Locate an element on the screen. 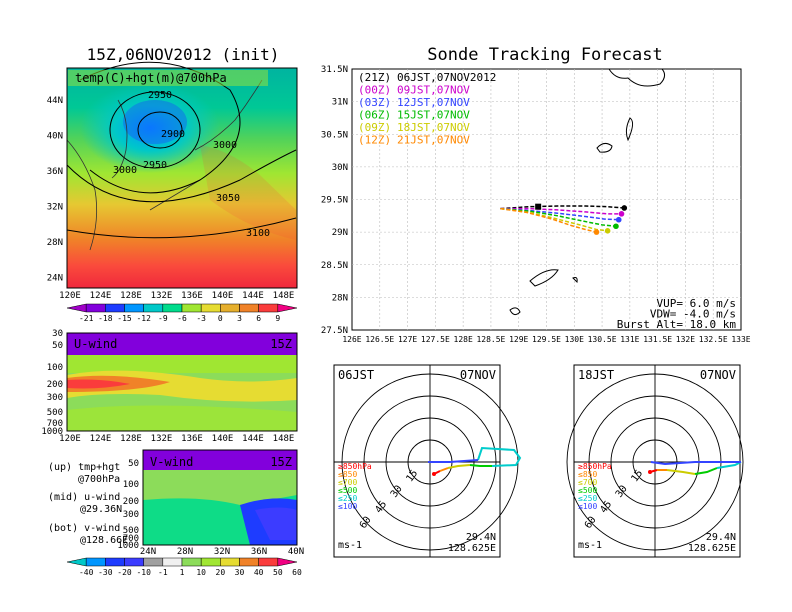  lon-tick-label: 128.5E is located at coordinates (490, 339).